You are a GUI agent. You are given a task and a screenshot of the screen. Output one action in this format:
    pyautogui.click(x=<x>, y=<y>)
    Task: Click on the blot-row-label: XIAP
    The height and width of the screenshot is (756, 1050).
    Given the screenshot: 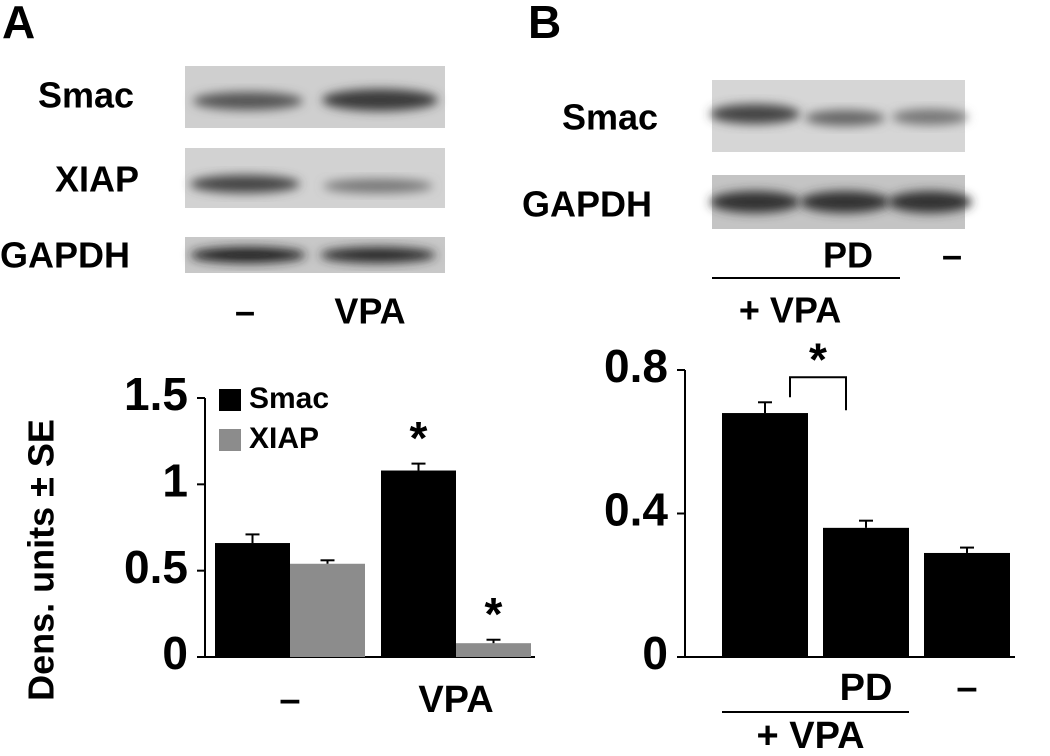 What is the action you would take?
    pyautogui.click(x=97, y=179)
    